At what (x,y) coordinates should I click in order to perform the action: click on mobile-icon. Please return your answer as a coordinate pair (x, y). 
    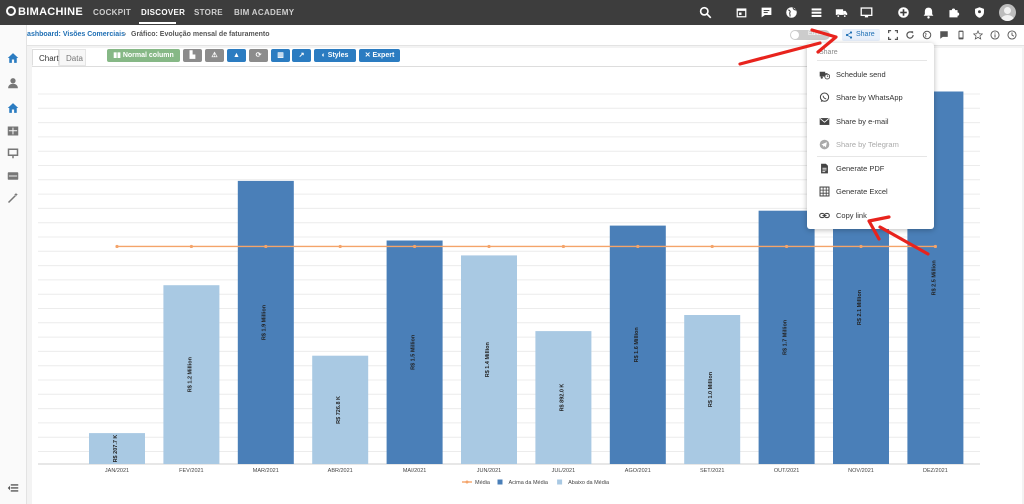
    Looking at the image, I should click on (961, 35).